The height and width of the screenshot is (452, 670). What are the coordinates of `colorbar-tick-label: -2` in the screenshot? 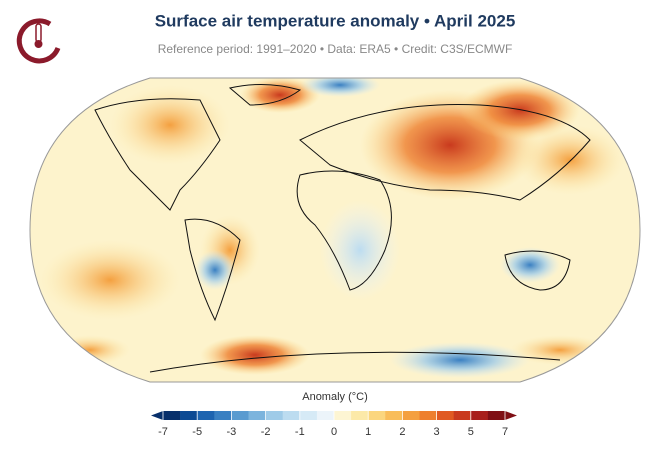 It's located at (266, 432).